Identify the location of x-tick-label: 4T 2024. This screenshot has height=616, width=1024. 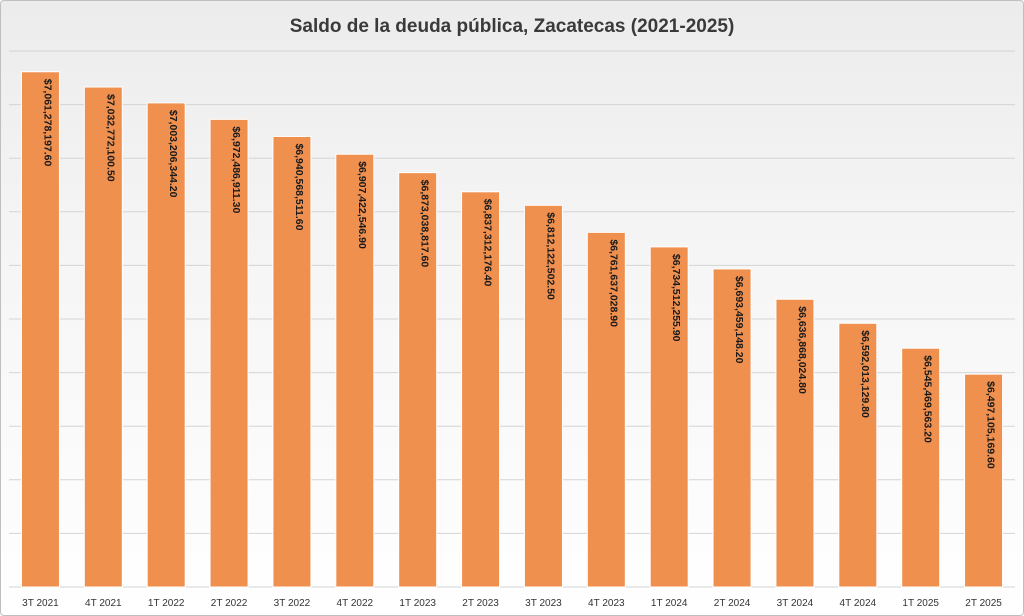
(858, 603).